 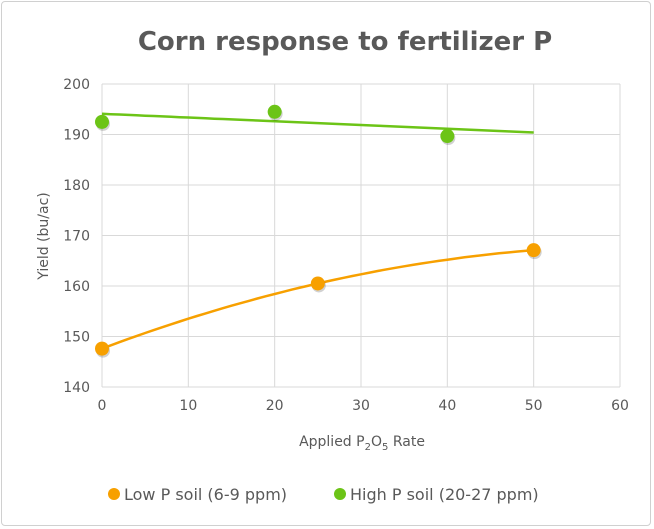 I want to click on x-tick-label: 20, so click(x=275, y=406).